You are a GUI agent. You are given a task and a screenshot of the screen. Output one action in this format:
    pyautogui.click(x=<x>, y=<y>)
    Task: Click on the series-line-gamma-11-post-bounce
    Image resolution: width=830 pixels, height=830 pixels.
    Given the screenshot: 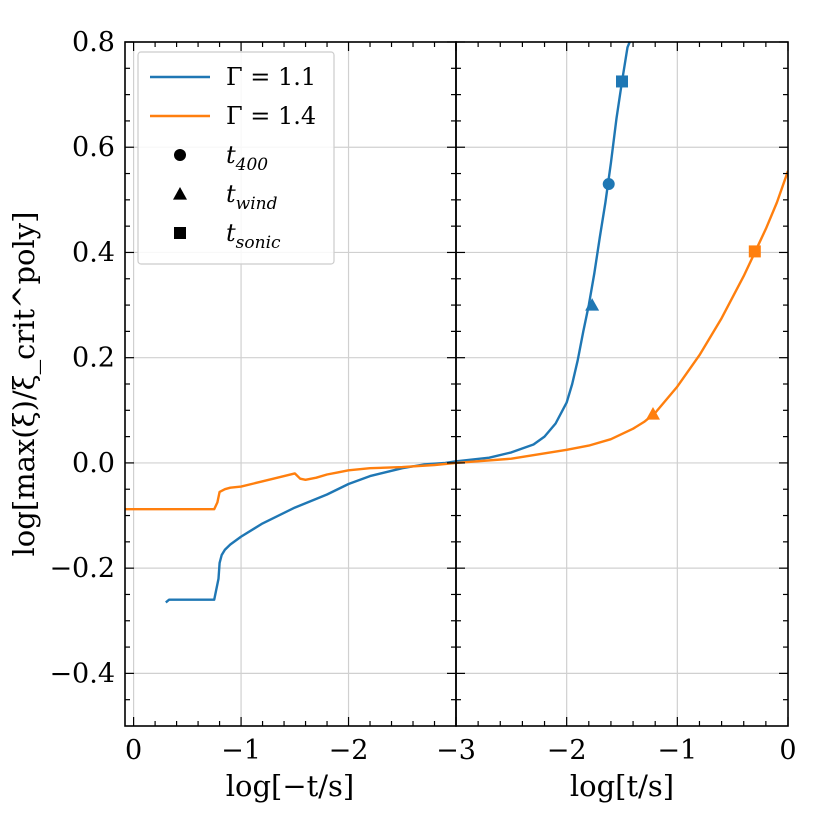 What is the action you would take?
    pyautogui.click(x=543, y=252)
    